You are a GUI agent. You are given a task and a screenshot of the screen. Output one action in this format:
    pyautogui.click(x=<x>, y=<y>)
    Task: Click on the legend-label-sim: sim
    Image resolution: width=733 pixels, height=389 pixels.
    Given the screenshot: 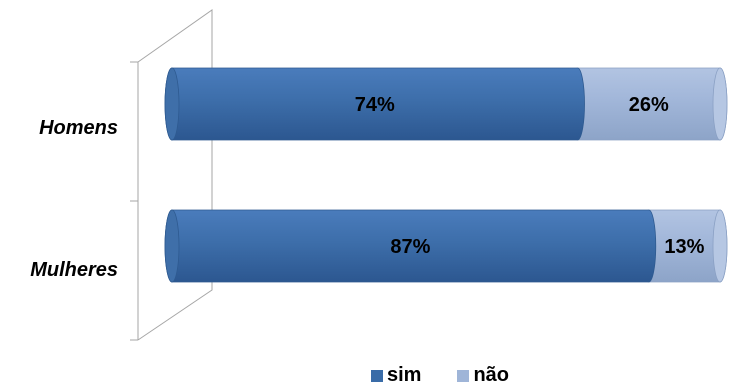 What is the action you would take?
    pyautogui.click(x=404, y=375)
    